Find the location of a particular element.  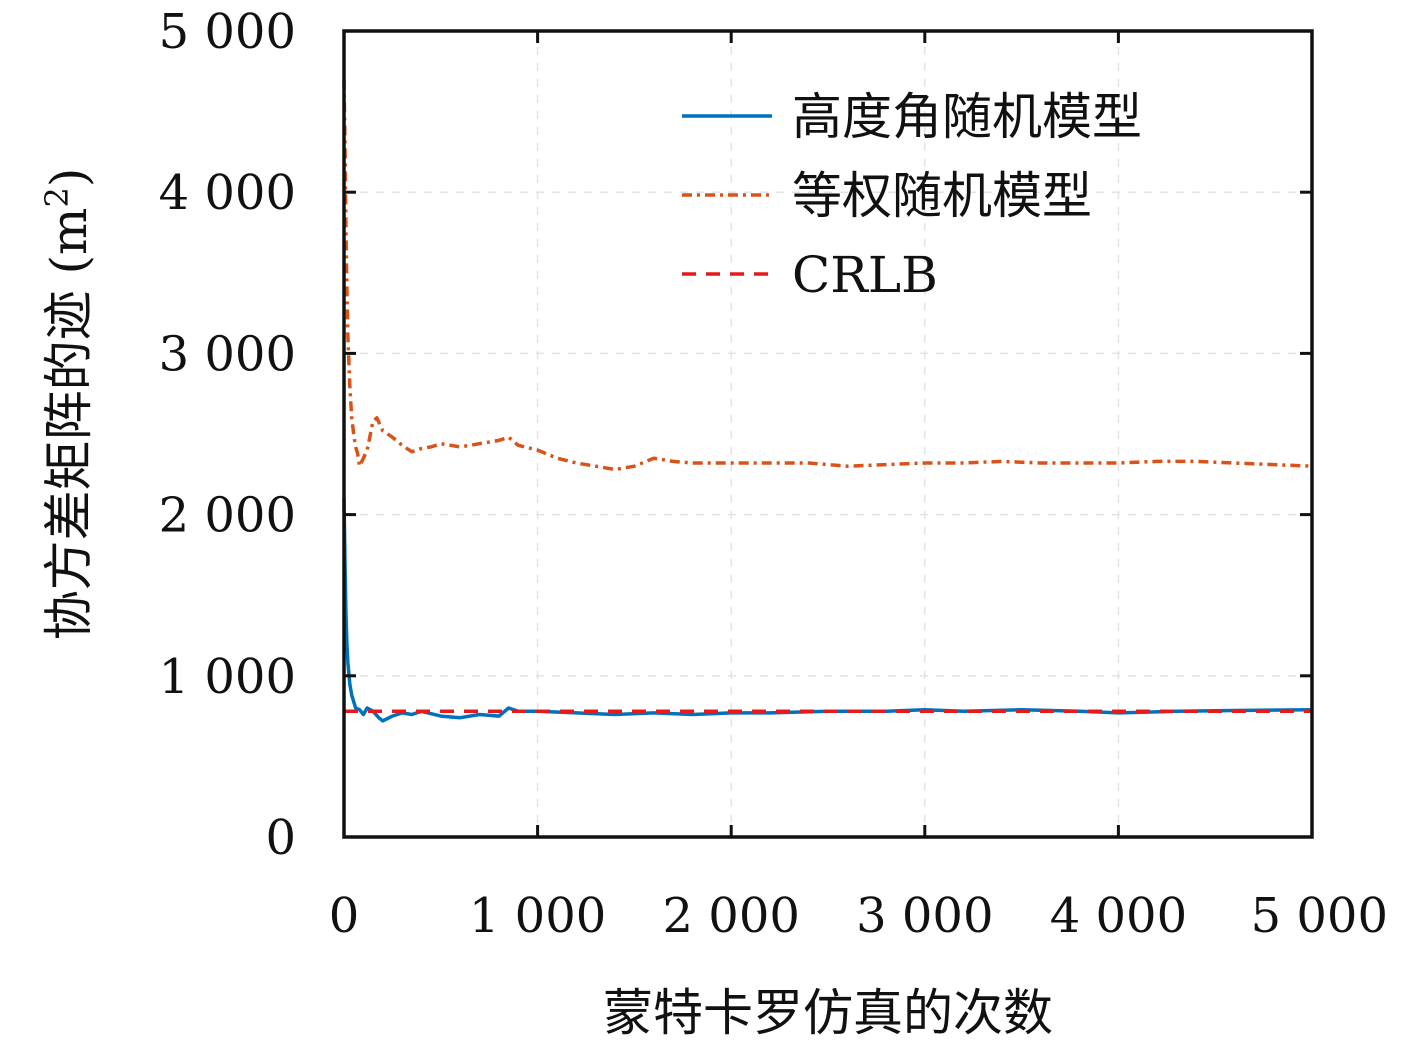

x-tick-label: 2 000 is located at coordinates (730, 916).